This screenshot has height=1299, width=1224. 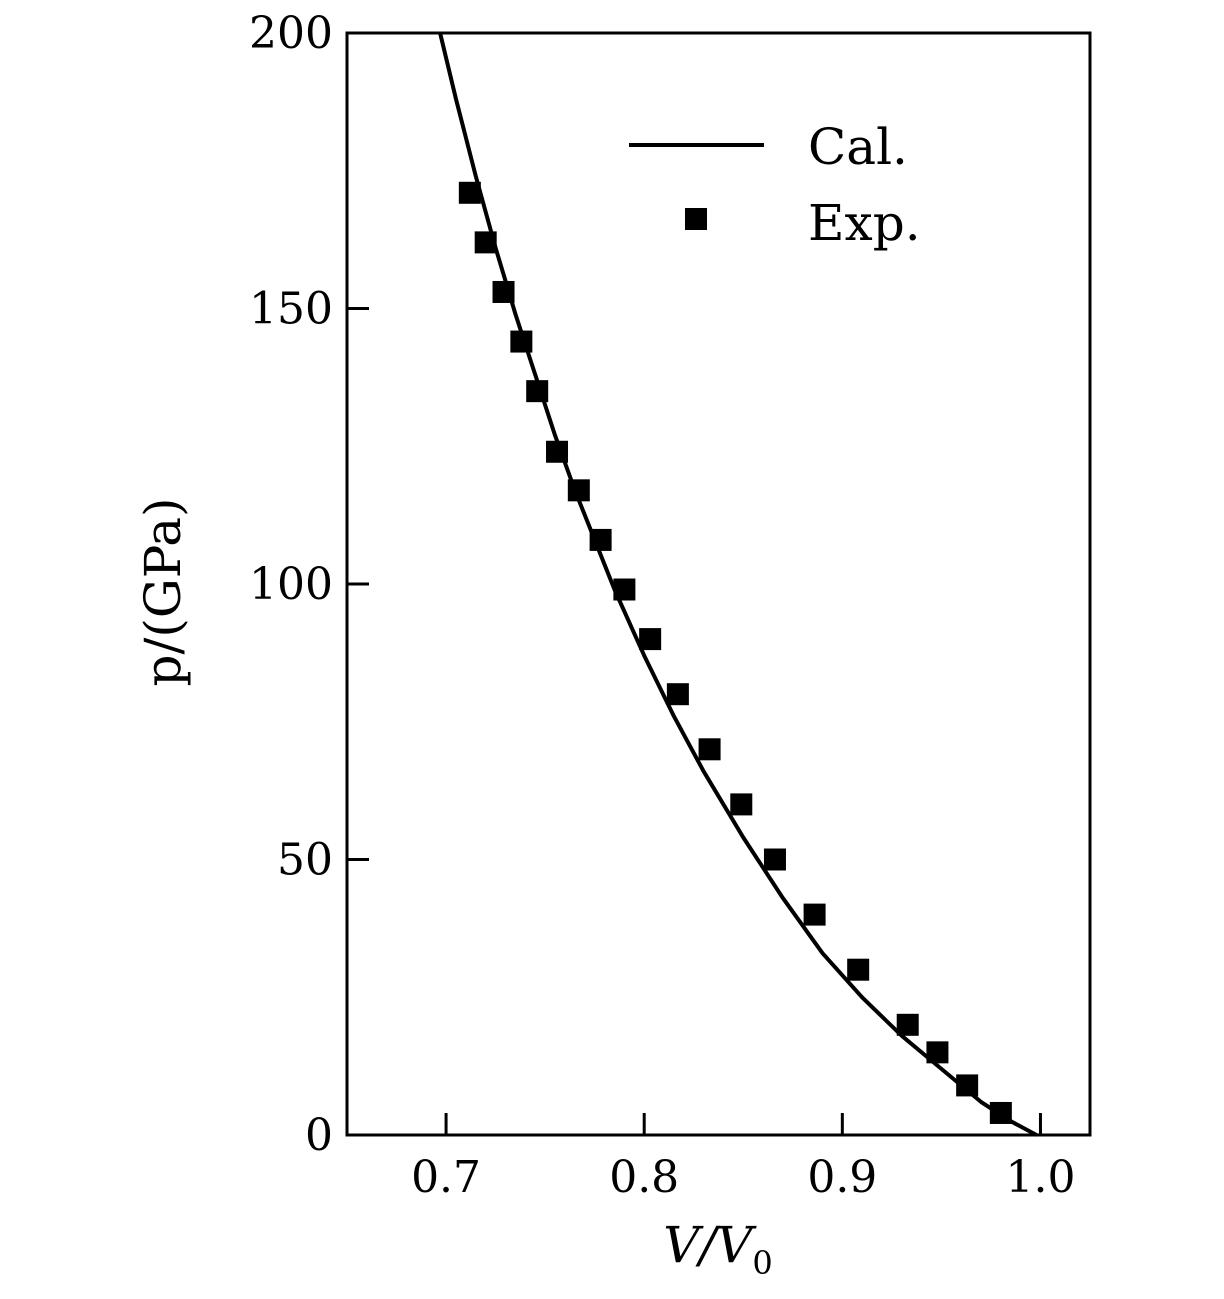 I want to click on x-axis-label-main: V/V, so click(x=710, y=1245).